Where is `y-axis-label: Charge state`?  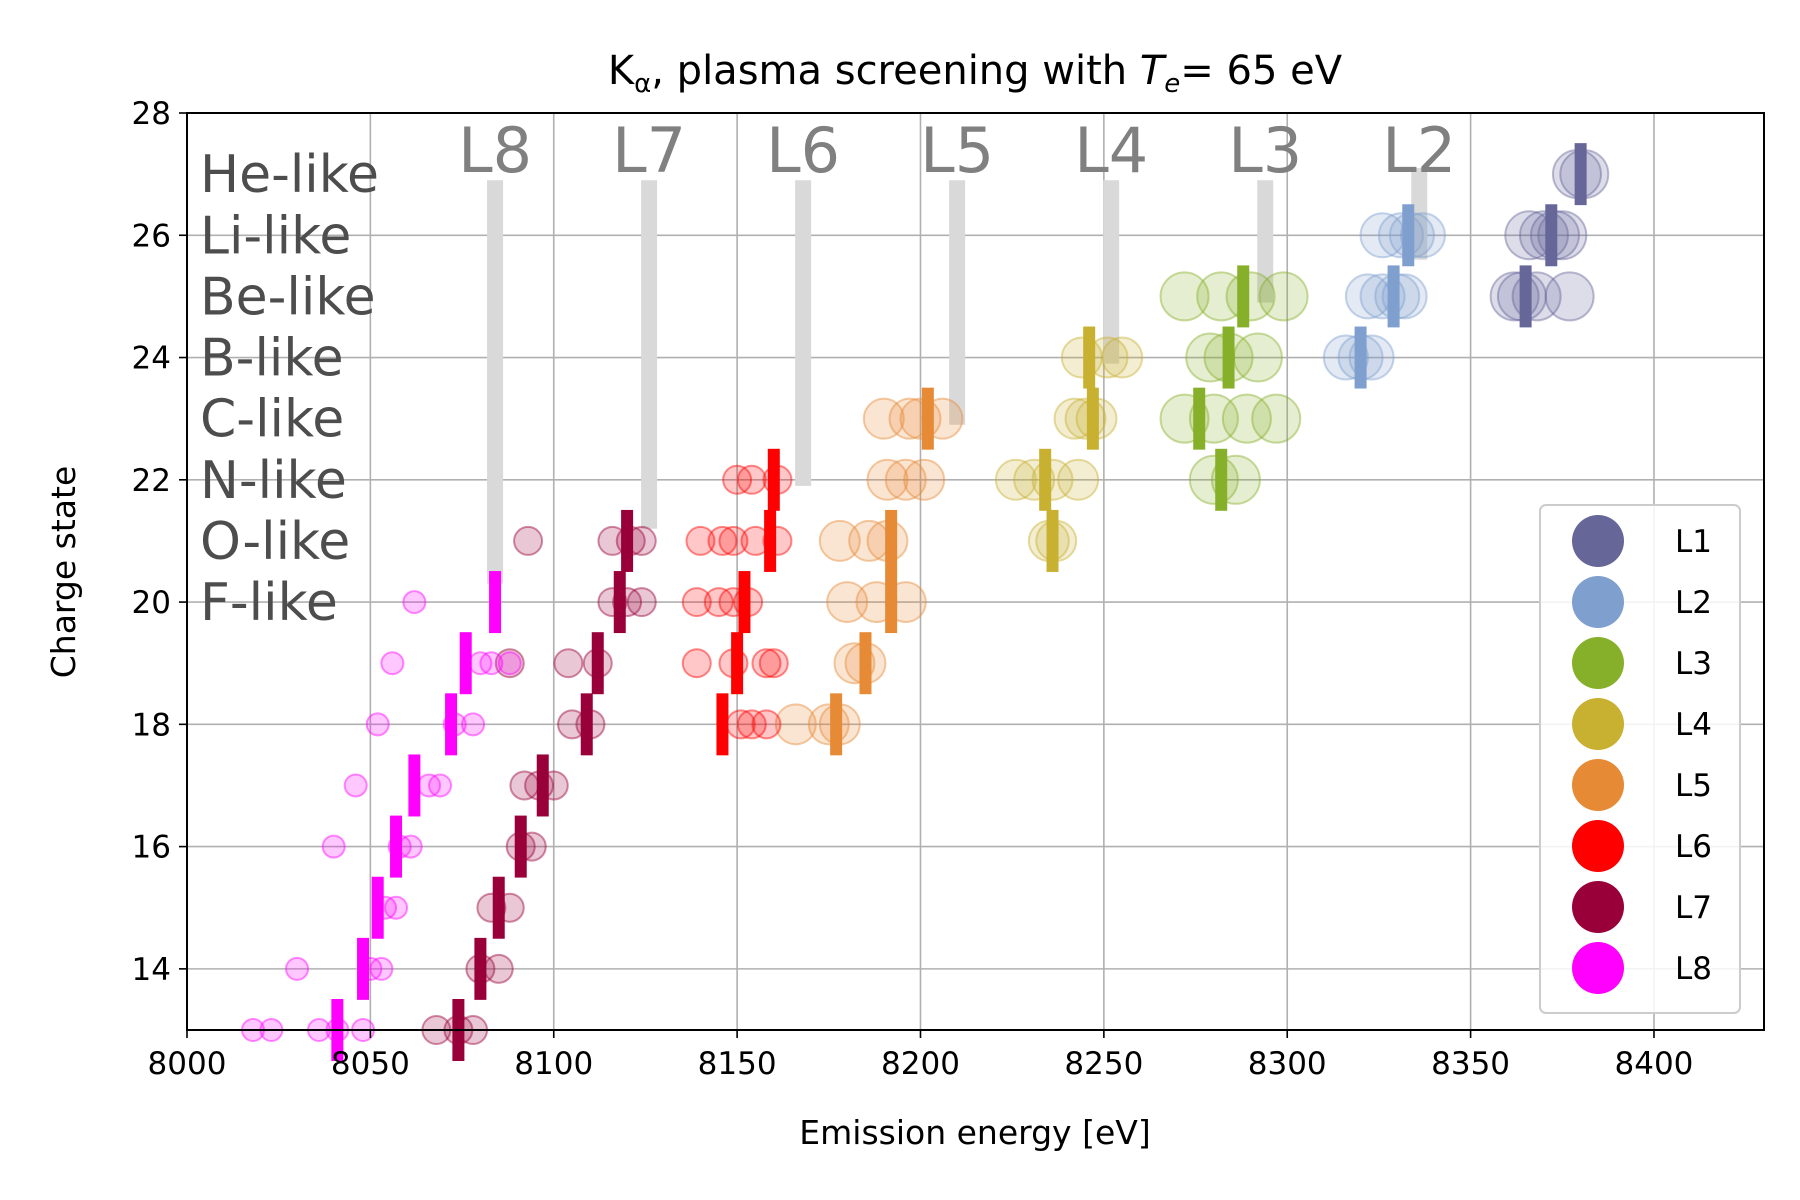
y-axis-label: Charge state is located at coordinates (63, 572).